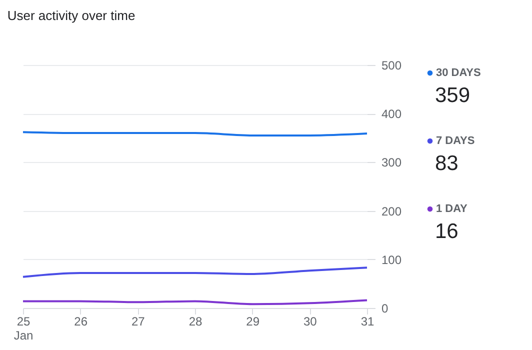  What do you see at coordinates (24, 328) in the screenshot?
I see `x-tick-label: 25 Jan` at bounding box center [24, 328].